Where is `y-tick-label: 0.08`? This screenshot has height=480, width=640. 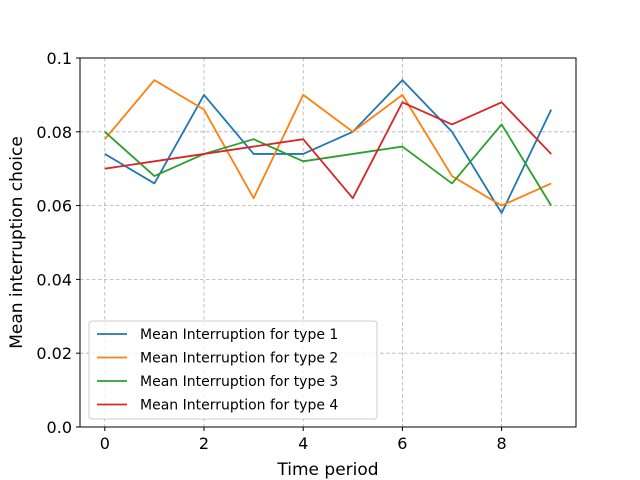 y-tick-label: 0.08 is located at coordinates (54, 132).